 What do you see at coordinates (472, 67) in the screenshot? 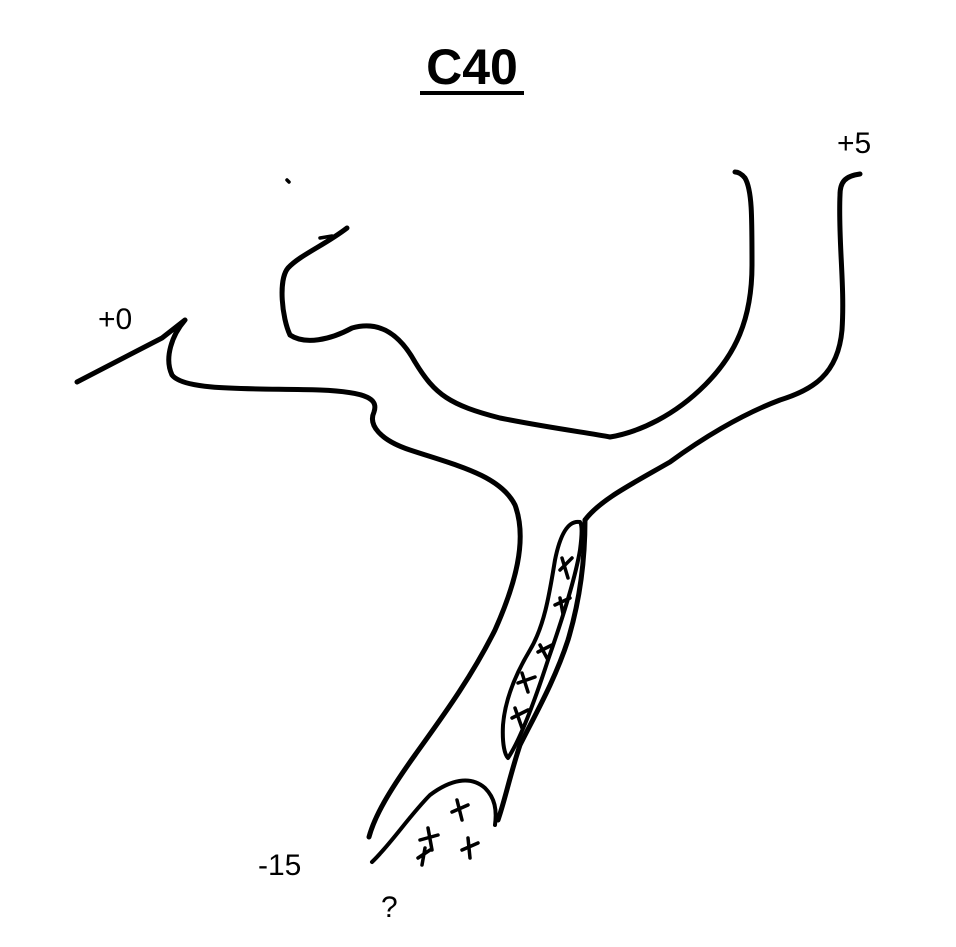
I see `sketch-title: C40` at bounding box center [472, 67].